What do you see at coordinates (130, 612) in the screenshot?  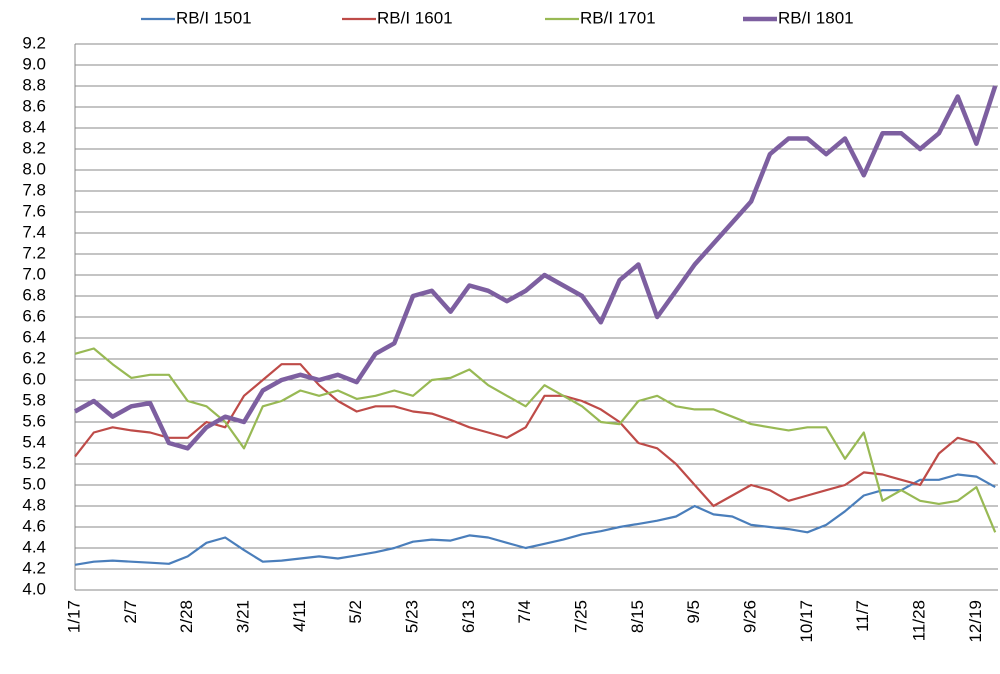 I see `x-tick-label: 2/7` at bounding box center [130, 612].